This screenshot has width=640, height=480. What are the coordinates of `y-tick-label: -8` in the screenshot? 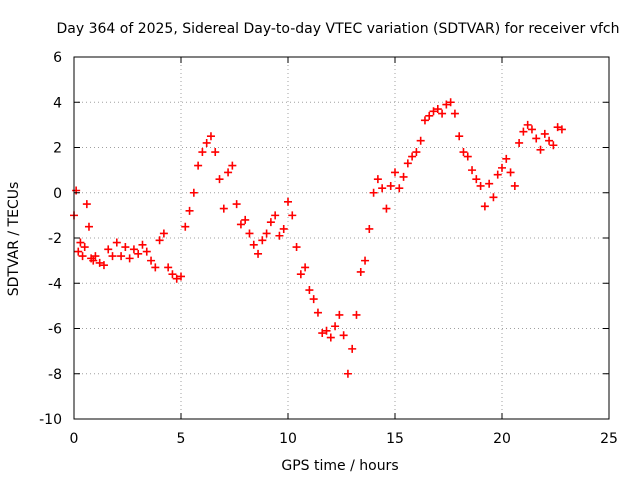 It's located at (55, 375).